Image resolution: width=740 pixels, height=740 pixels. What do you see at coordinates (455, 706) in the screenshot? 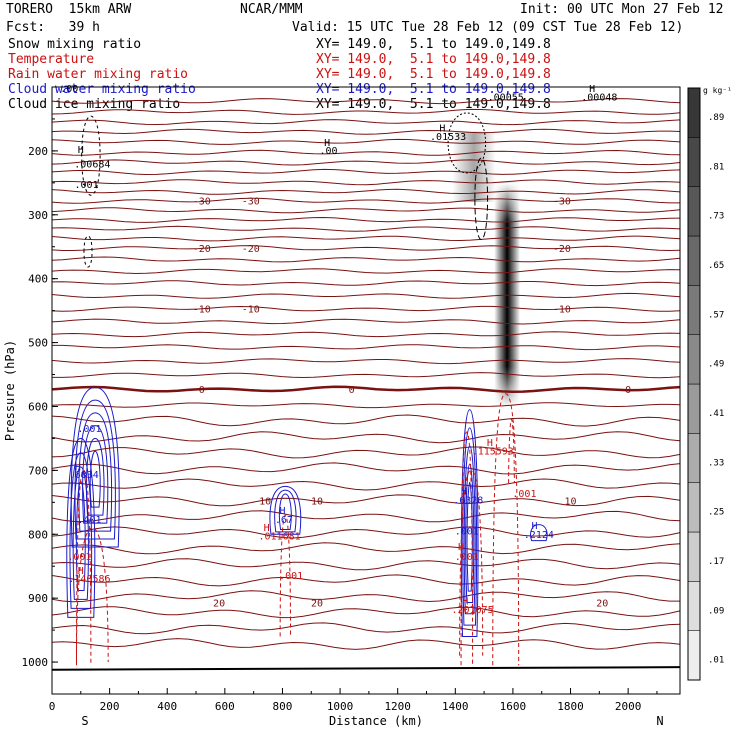
I see `x-tick-label: 1400` at bounding box center [455, 706].